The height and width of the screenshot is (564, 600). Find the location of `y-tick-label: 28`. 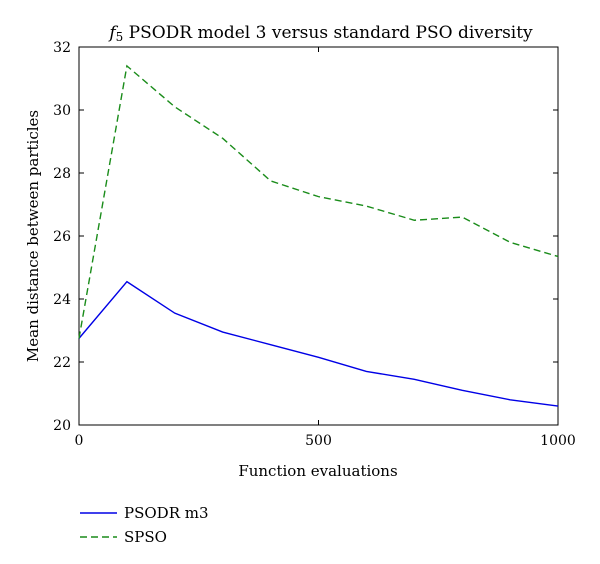

y-tick-label: 28 is located at coordinates (62, 174).